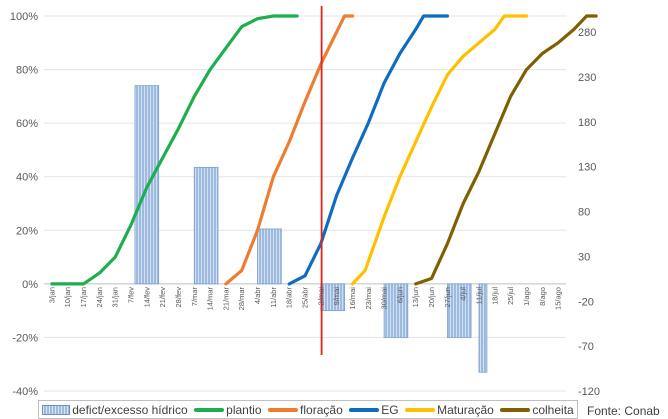 The width and height of the screenshot is (668, 419). What do you see at coordinates (320, 296) in the screenshot?
I see `x-tick: 2/mai` at bounding box center [320, 296].